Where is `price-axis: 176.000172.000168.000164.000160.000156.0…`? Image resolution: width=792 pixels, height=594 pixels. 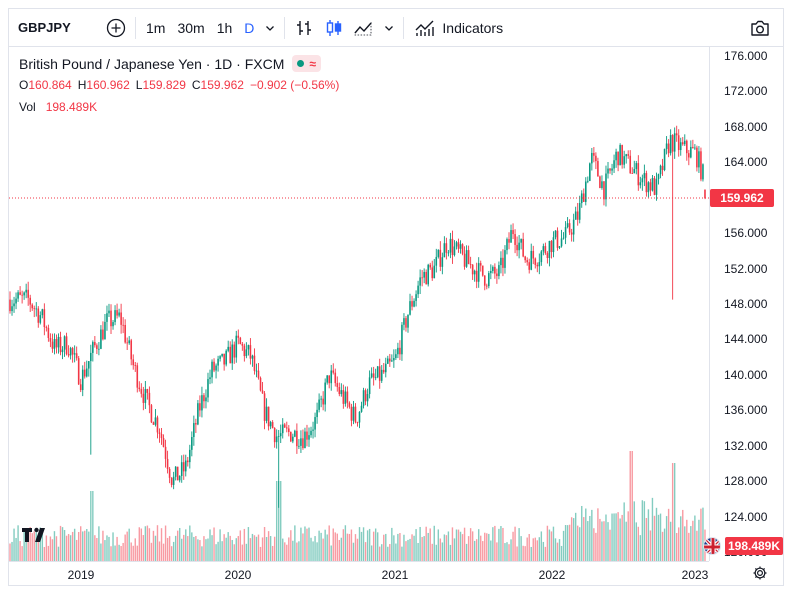
price-axis: 176.000172.000168.000164.000160.000156.0… is located at coordinates (746, 304).